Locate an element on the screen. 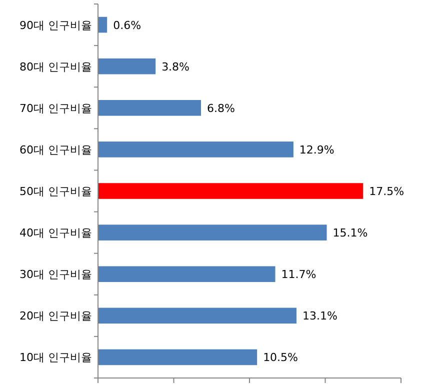 The width and height of the screenshot is (424, 390). y-tick-label: 60대 인구비율 is located at coordinates (56, 149).